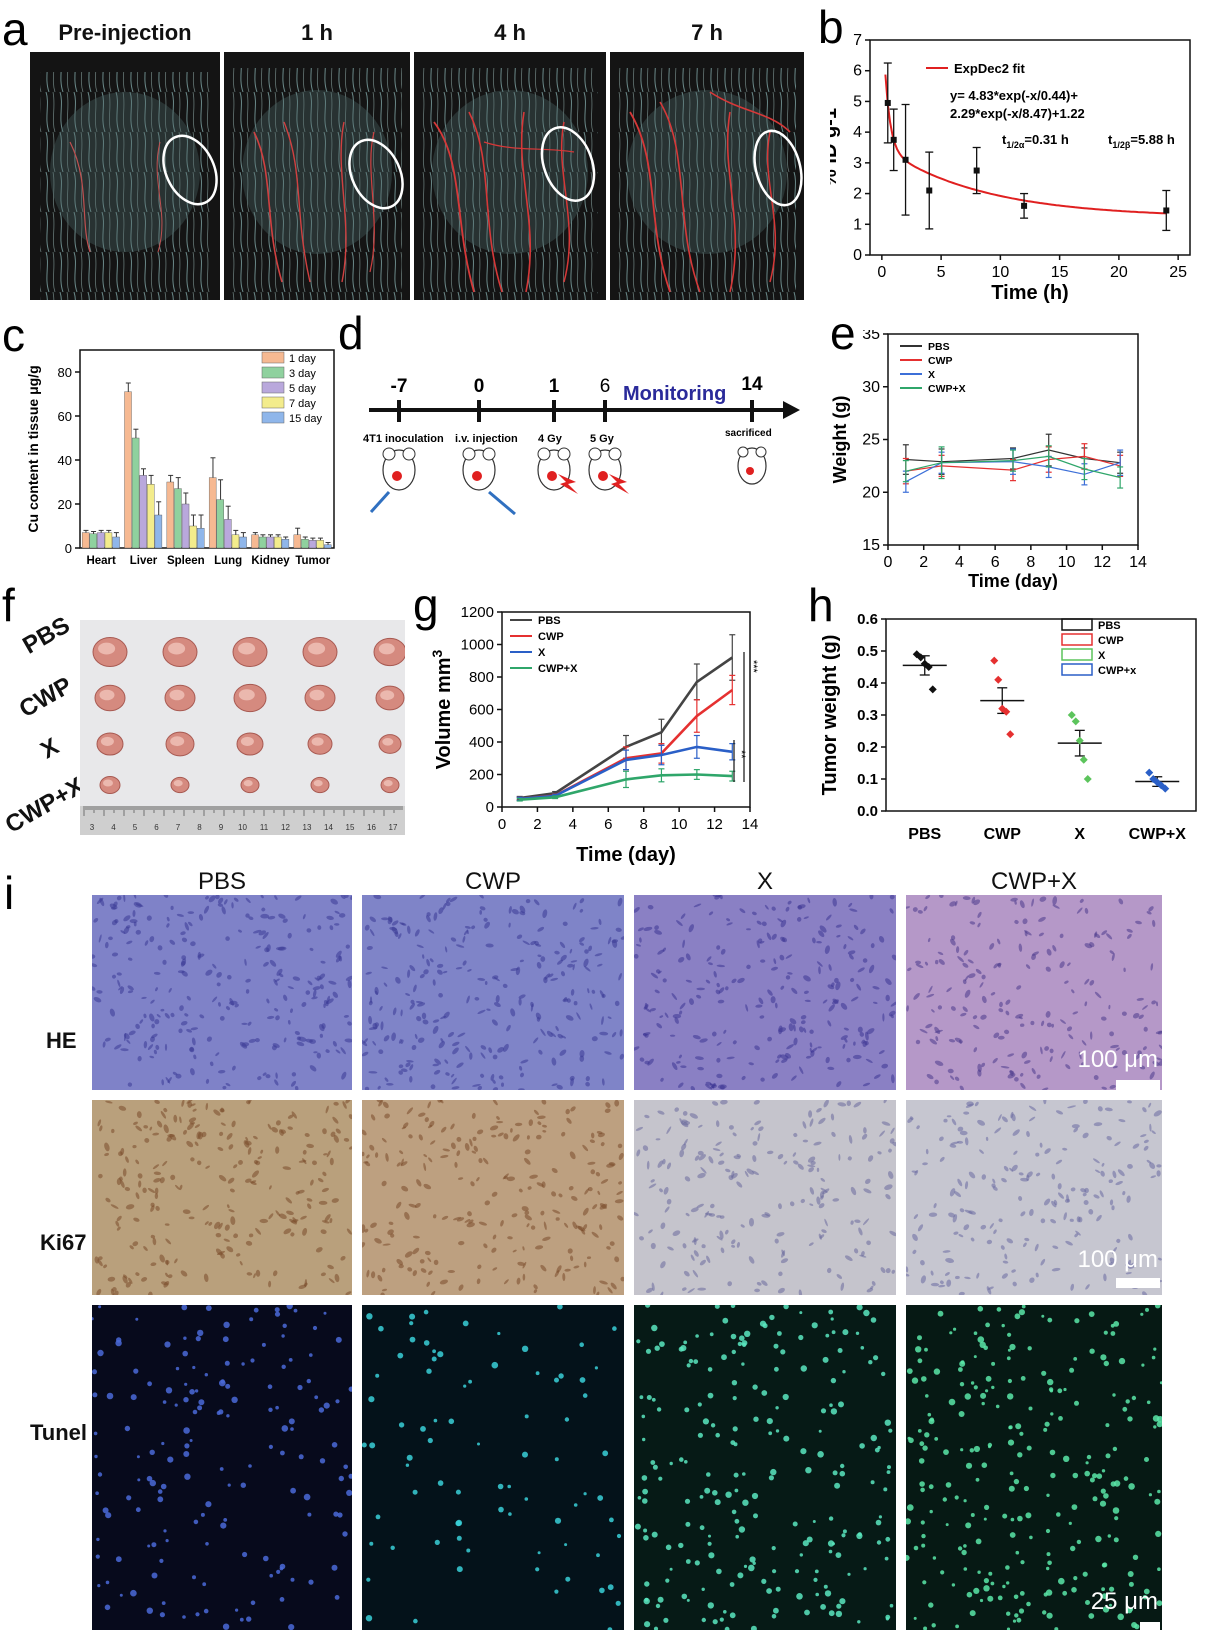 Image resolution: width=1217 pixels, height=1635 pixels. Describe the element at coordinates (92, 827) in the screenshot. I see `ruler-number-0: 3` at that location.